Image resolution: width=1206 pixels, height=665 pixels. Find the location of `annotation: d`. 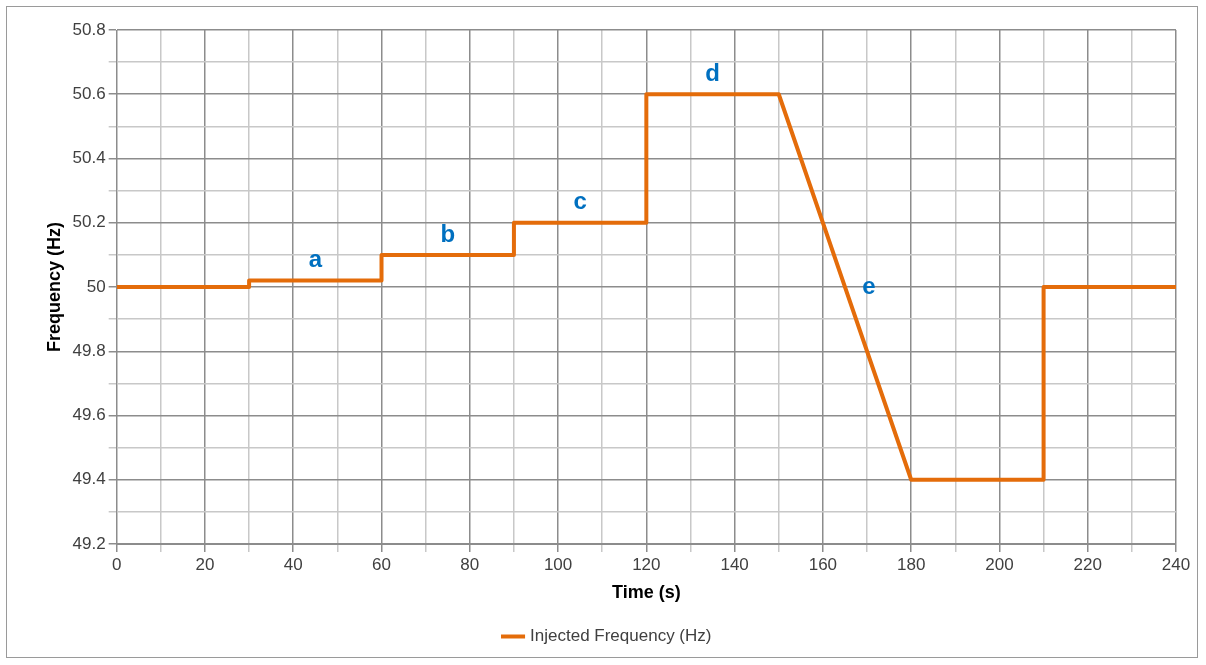

annotation: d is located at coordinates (712, 72).